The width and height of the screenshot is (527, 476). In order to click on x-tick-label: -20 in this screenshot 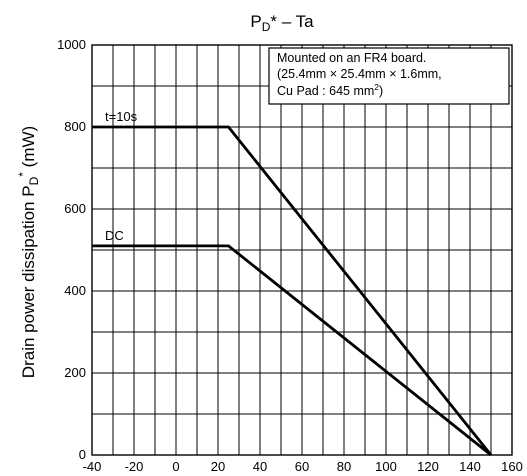, I will do `click(134, 466)`.